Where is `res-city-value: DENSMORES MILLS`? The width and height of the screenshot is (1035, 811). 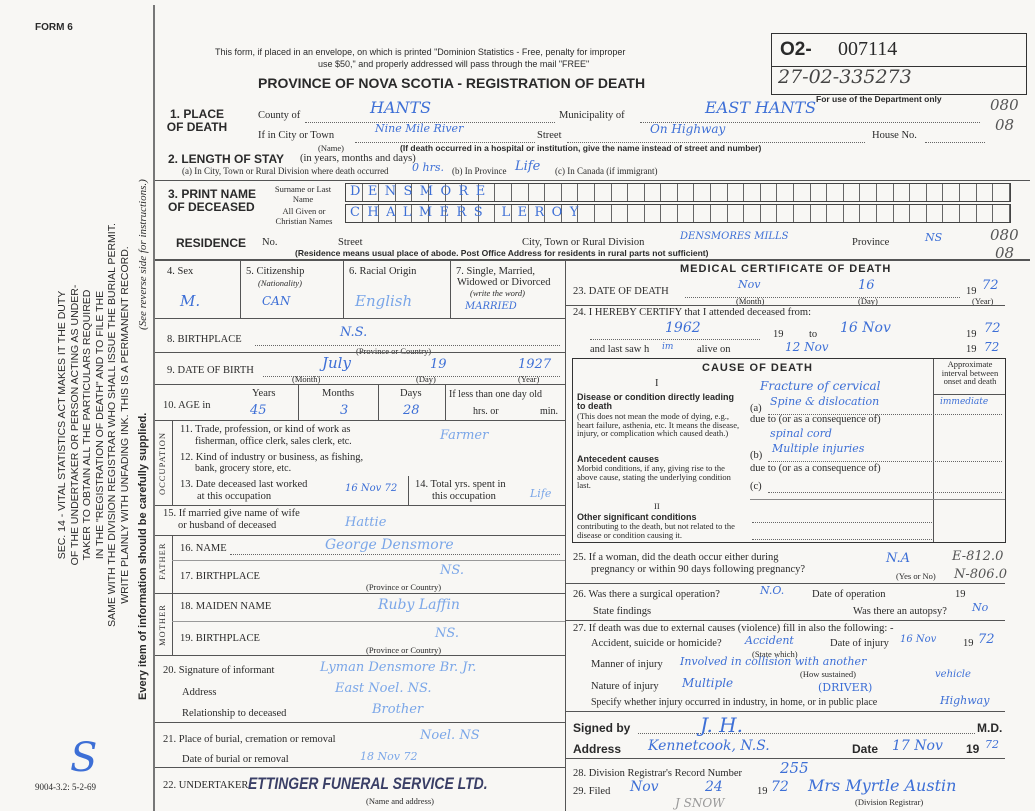 res-city-value: DENSMORES MILLS is located at coordinates (734, 236).